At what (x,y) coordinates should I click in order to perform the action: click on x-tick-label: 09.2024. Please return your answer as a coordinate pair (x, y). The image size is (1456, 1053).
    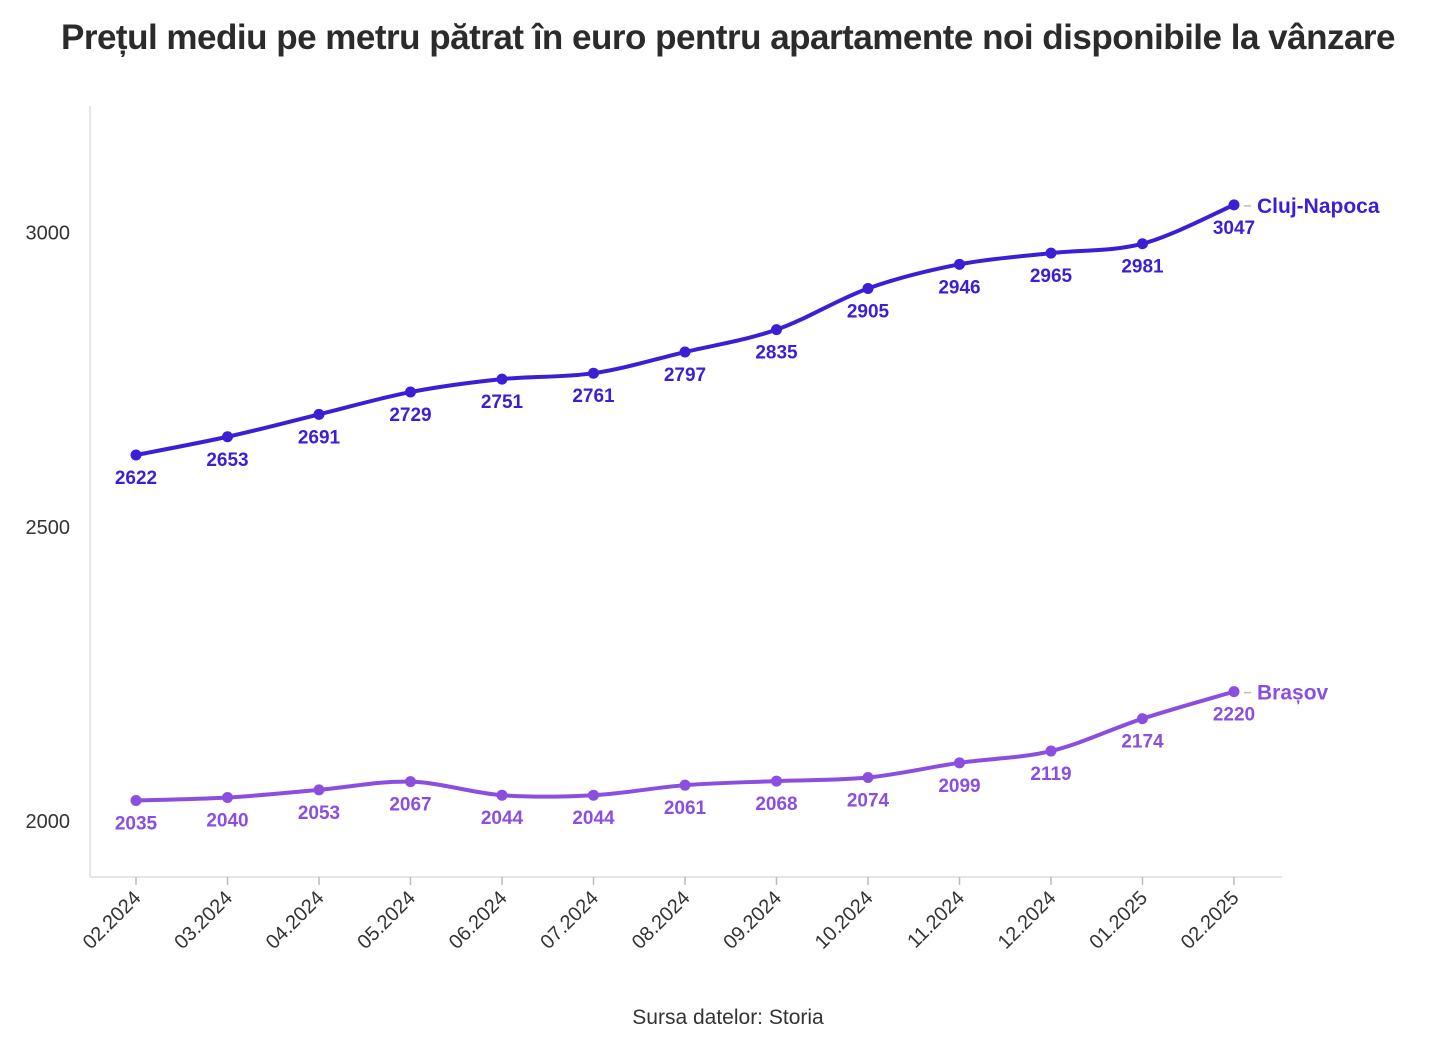
    Looking at the image, I should click on (752, 920).